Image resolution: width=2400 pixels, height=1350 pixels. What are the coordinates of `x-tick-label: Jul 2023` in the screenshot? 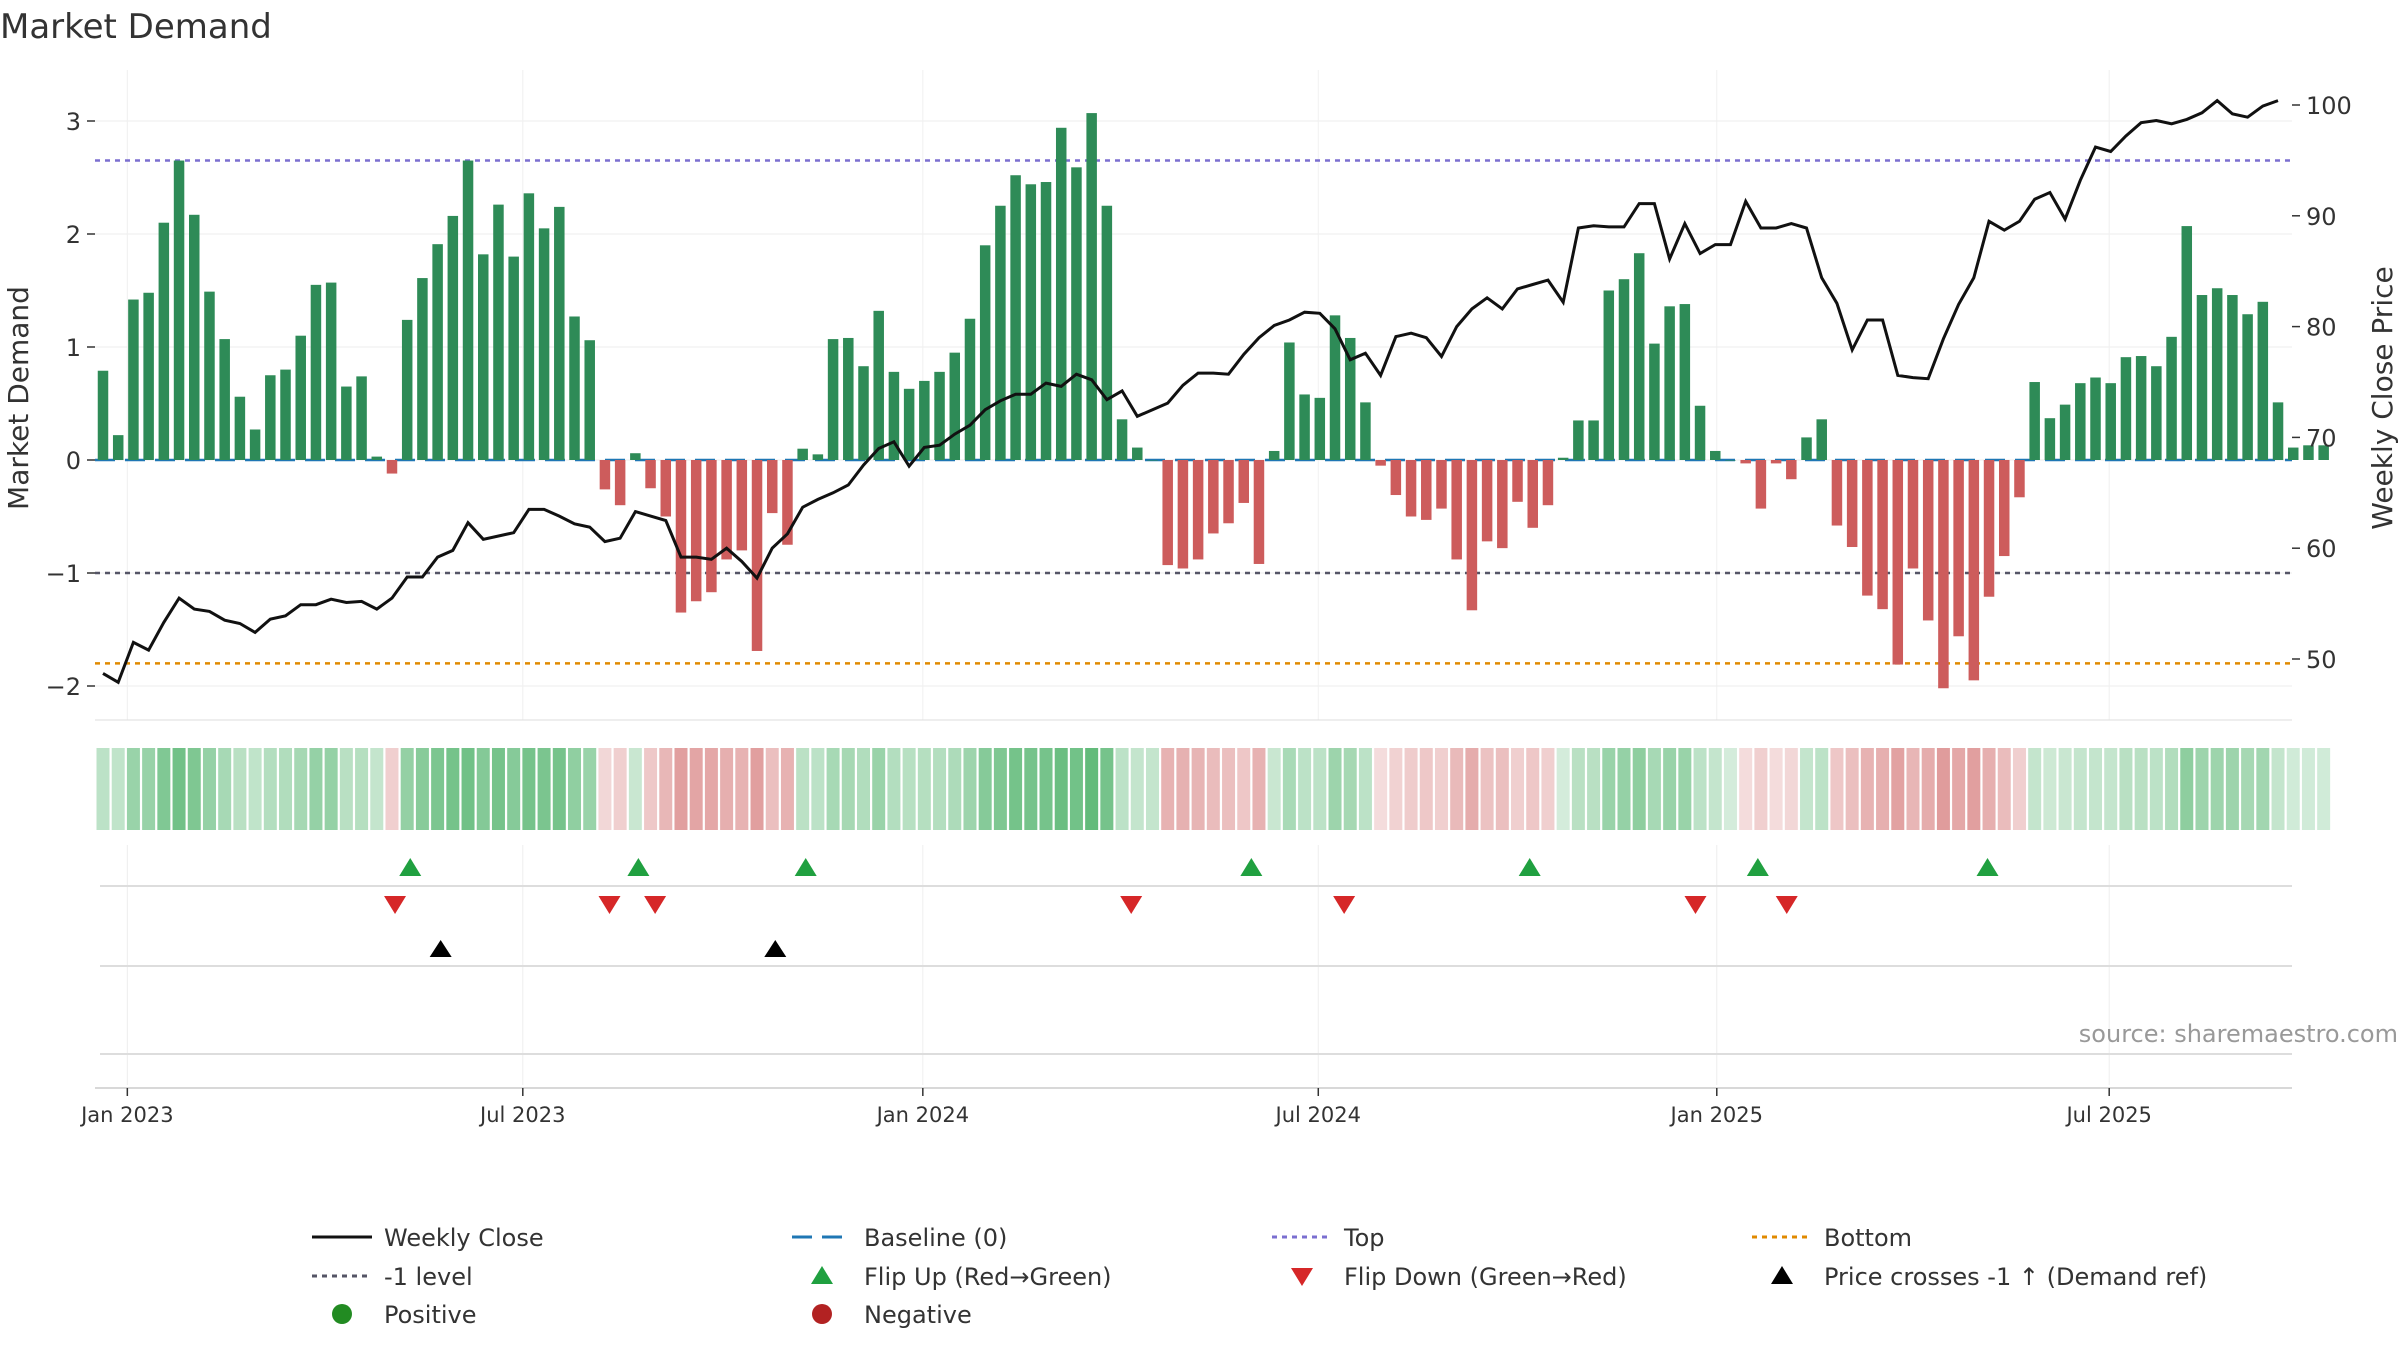 It's located at (521, 1115).